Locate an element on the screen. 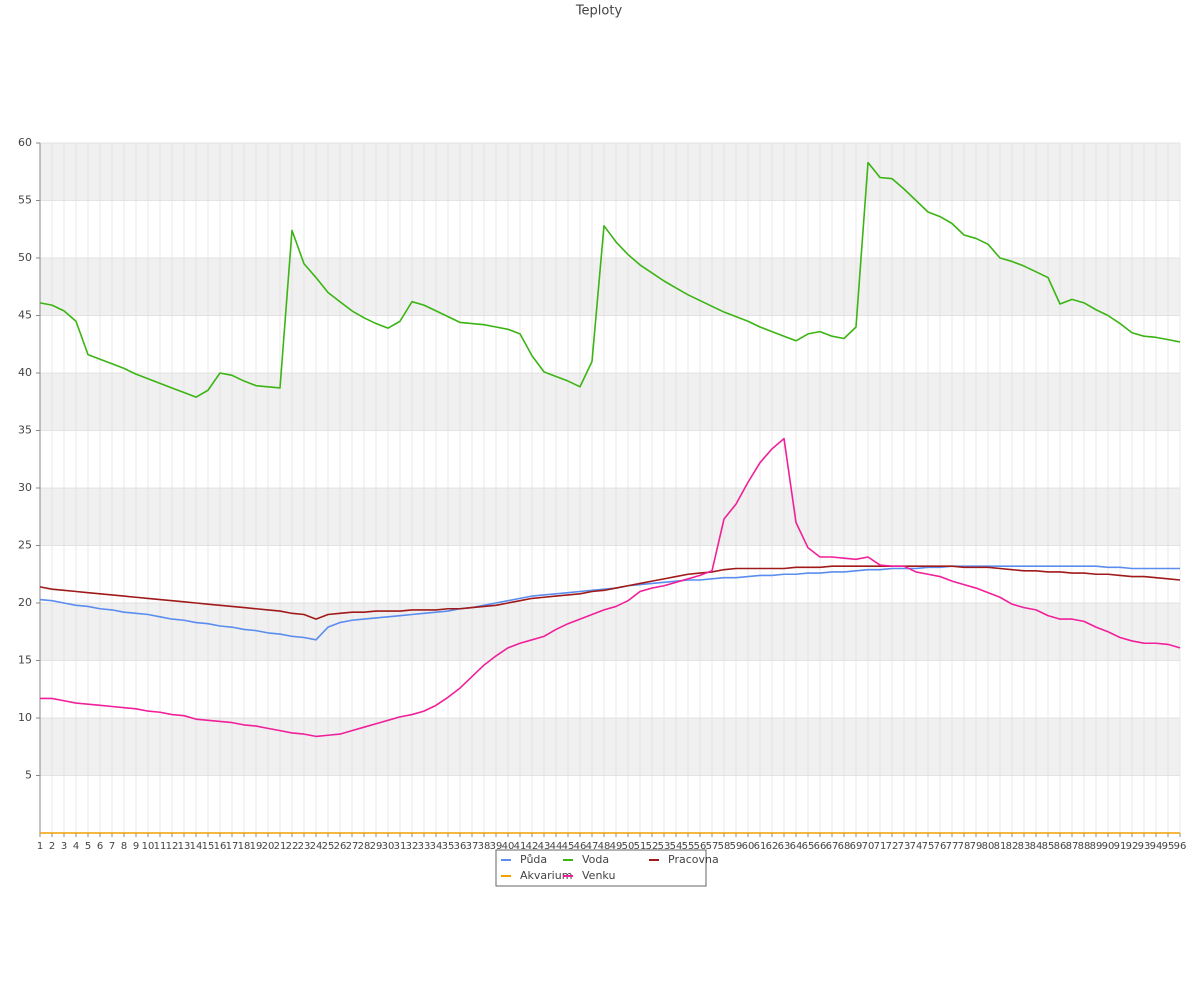 The image size is (1200, 1000). x-tick-label: 65 is located at coordinates (808, 846).